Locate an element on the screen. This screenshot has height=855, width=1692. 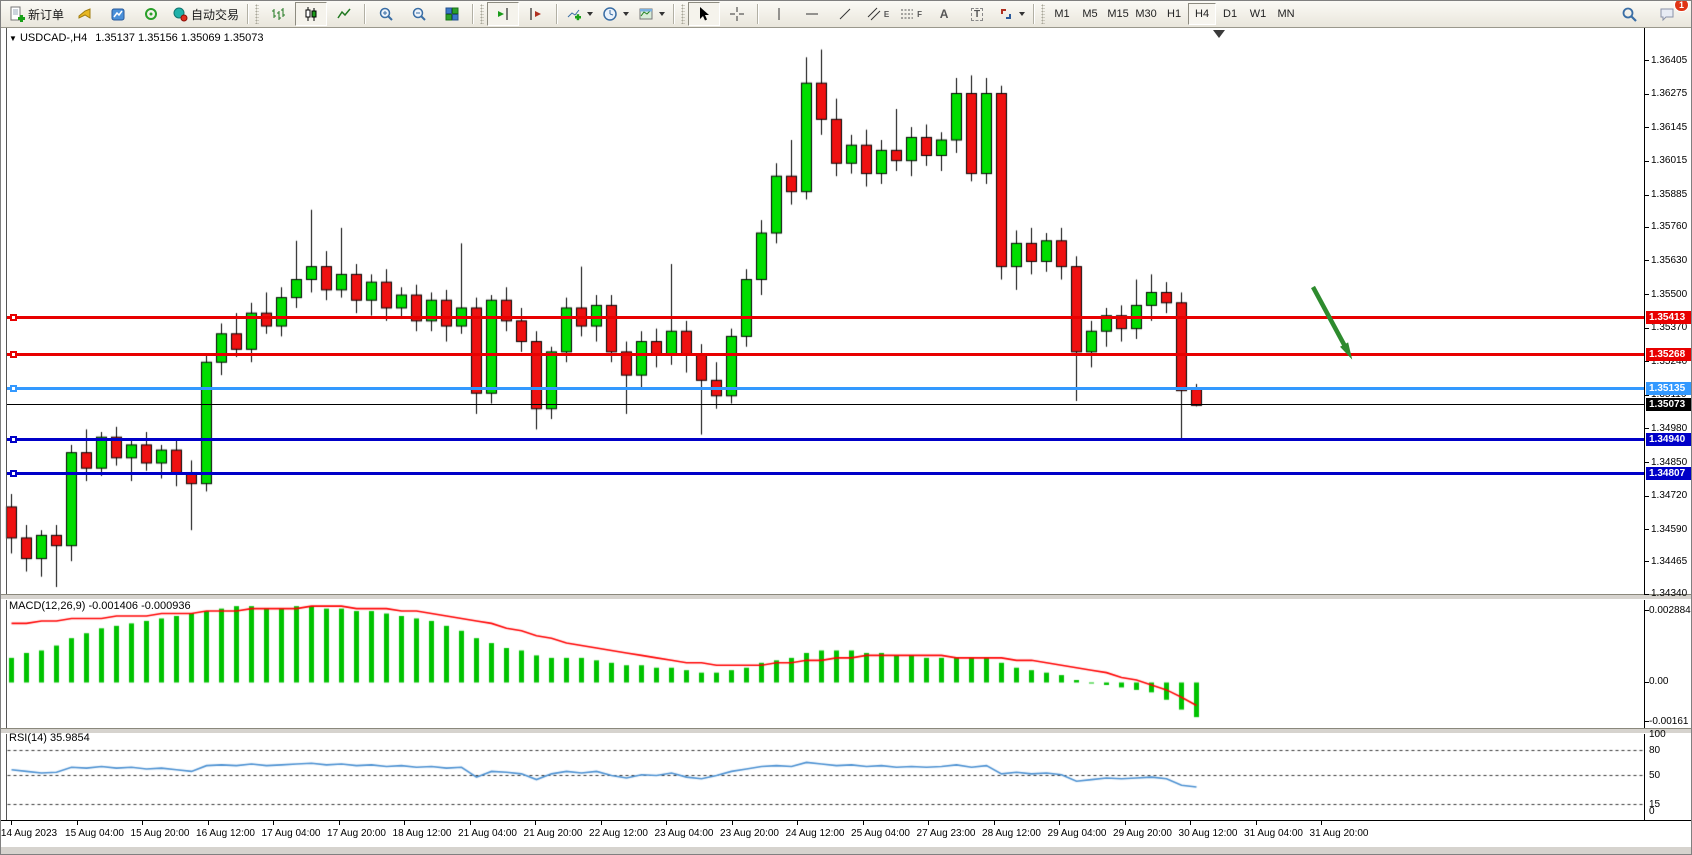
trendline-tool-button is located at coordinates (845, 14).